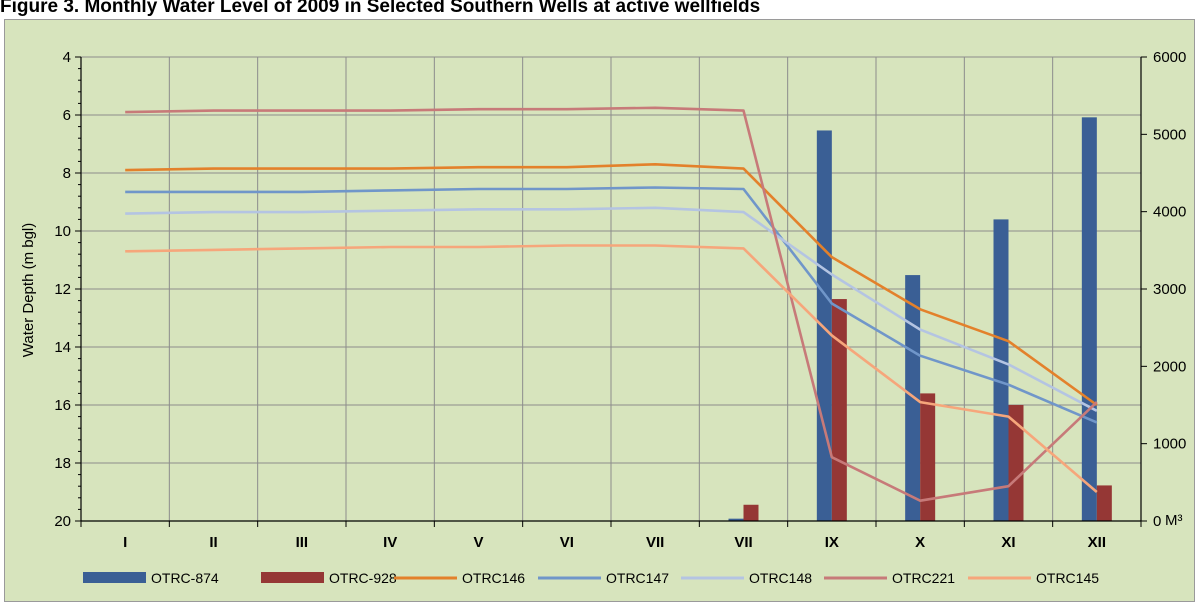 Image resolution: width=1200 pixels, height=606 pixels. Describe the element at coordinates (655, 542) in the screenshot. I see `x-tick-label-6: VII` at that location.